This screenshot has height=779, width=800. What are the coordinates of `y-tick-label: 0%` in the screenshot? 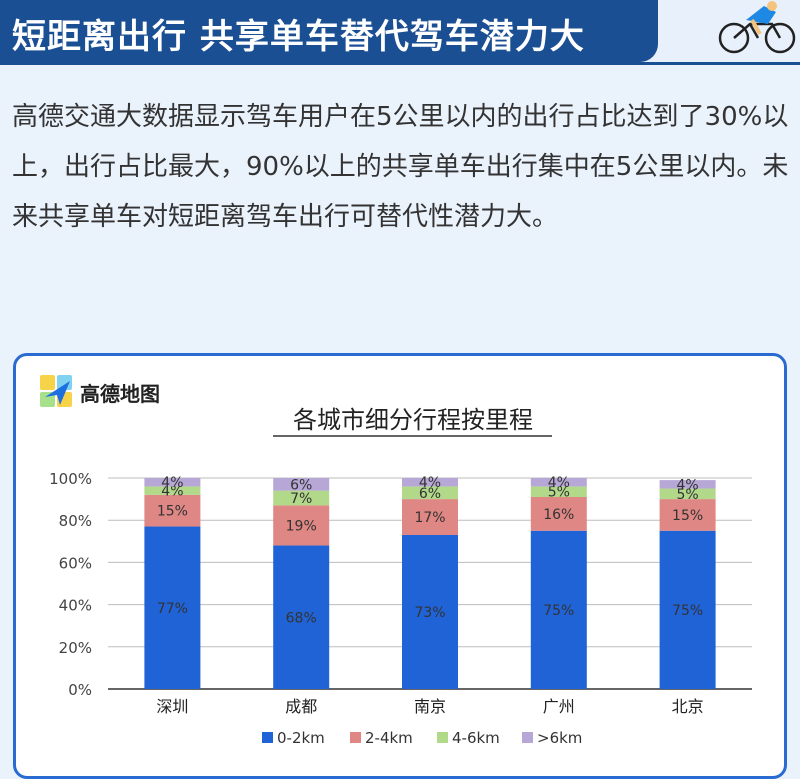 It's located at (80, 690).